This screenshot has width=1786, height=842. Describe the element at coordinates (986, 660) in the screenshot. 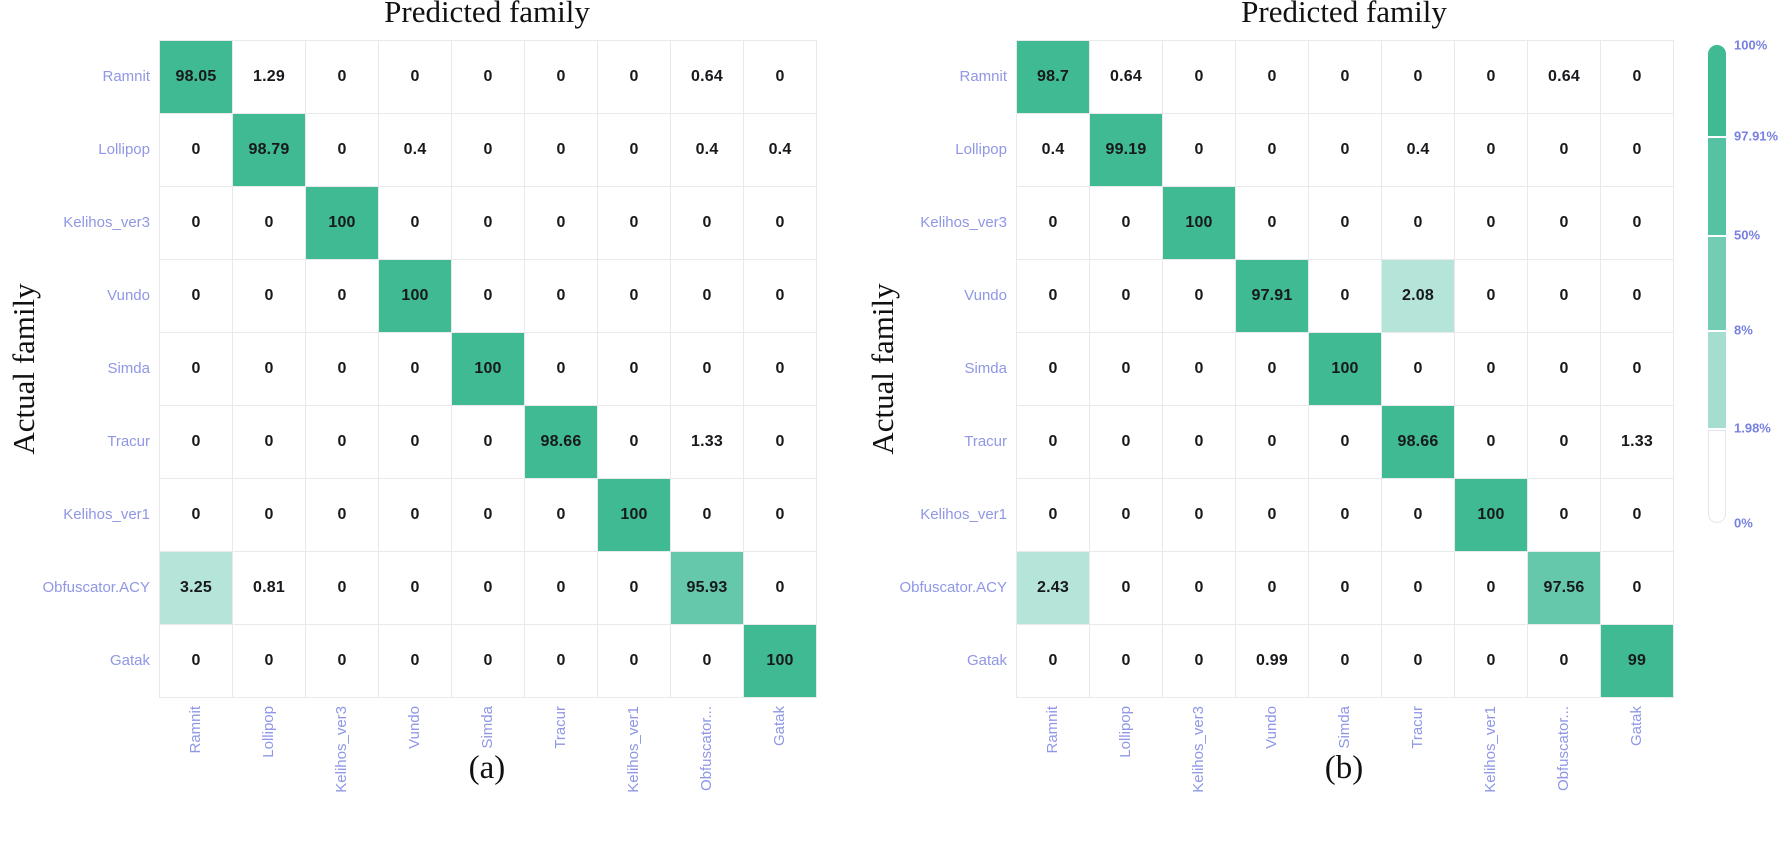

I see `row-label: Gatak` at that location.